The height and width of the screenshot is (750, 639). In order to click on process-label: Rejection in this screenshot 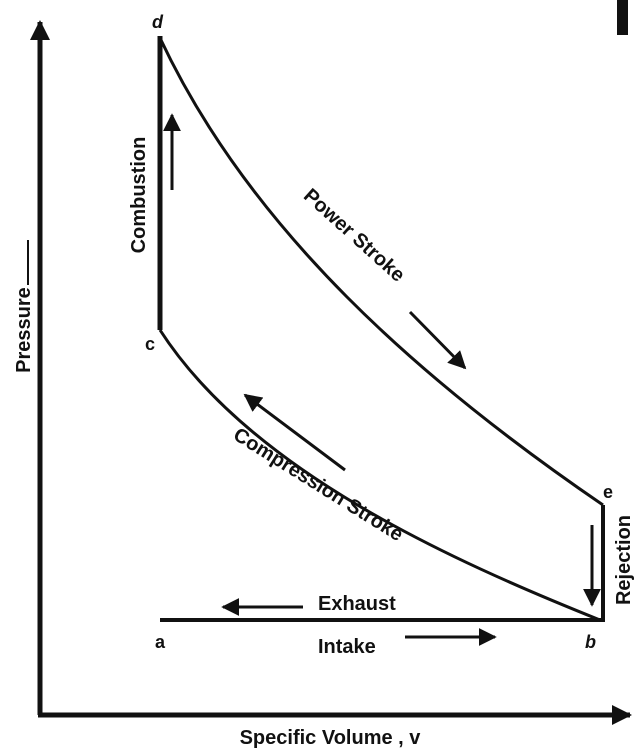, I will do `click(624, 560)`.